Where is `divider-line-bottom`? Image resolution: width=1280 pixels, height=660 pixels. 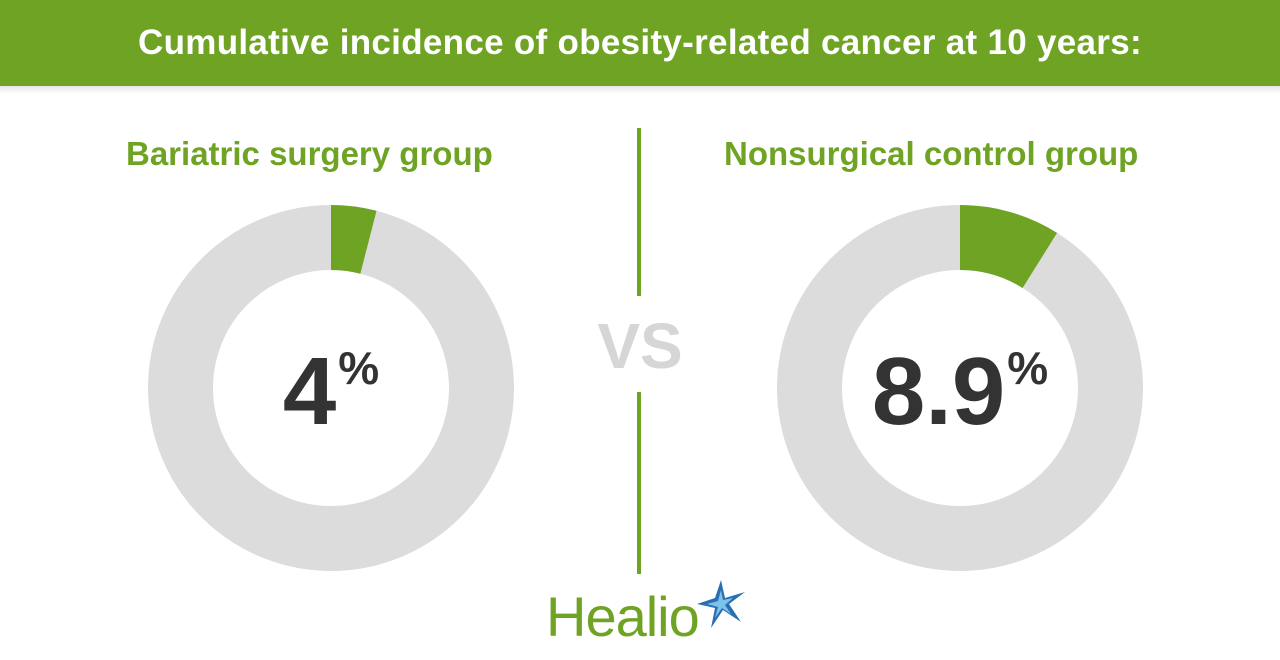 divider-line-bottom is located at coordinates (639, 483).